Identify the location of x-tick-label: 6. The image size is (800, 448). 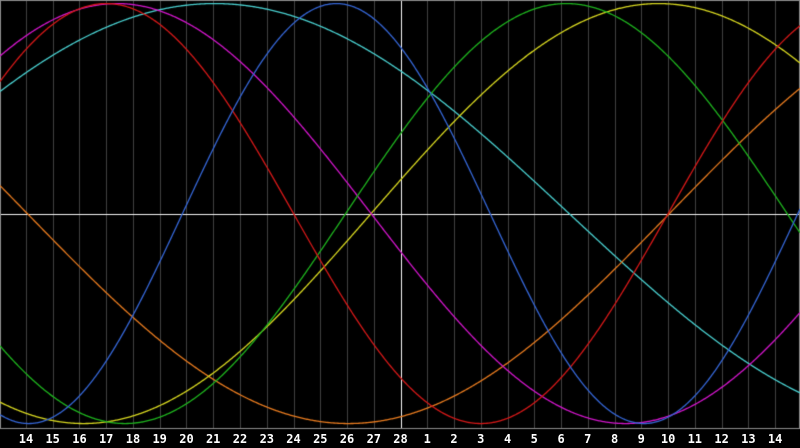
(561, 439).